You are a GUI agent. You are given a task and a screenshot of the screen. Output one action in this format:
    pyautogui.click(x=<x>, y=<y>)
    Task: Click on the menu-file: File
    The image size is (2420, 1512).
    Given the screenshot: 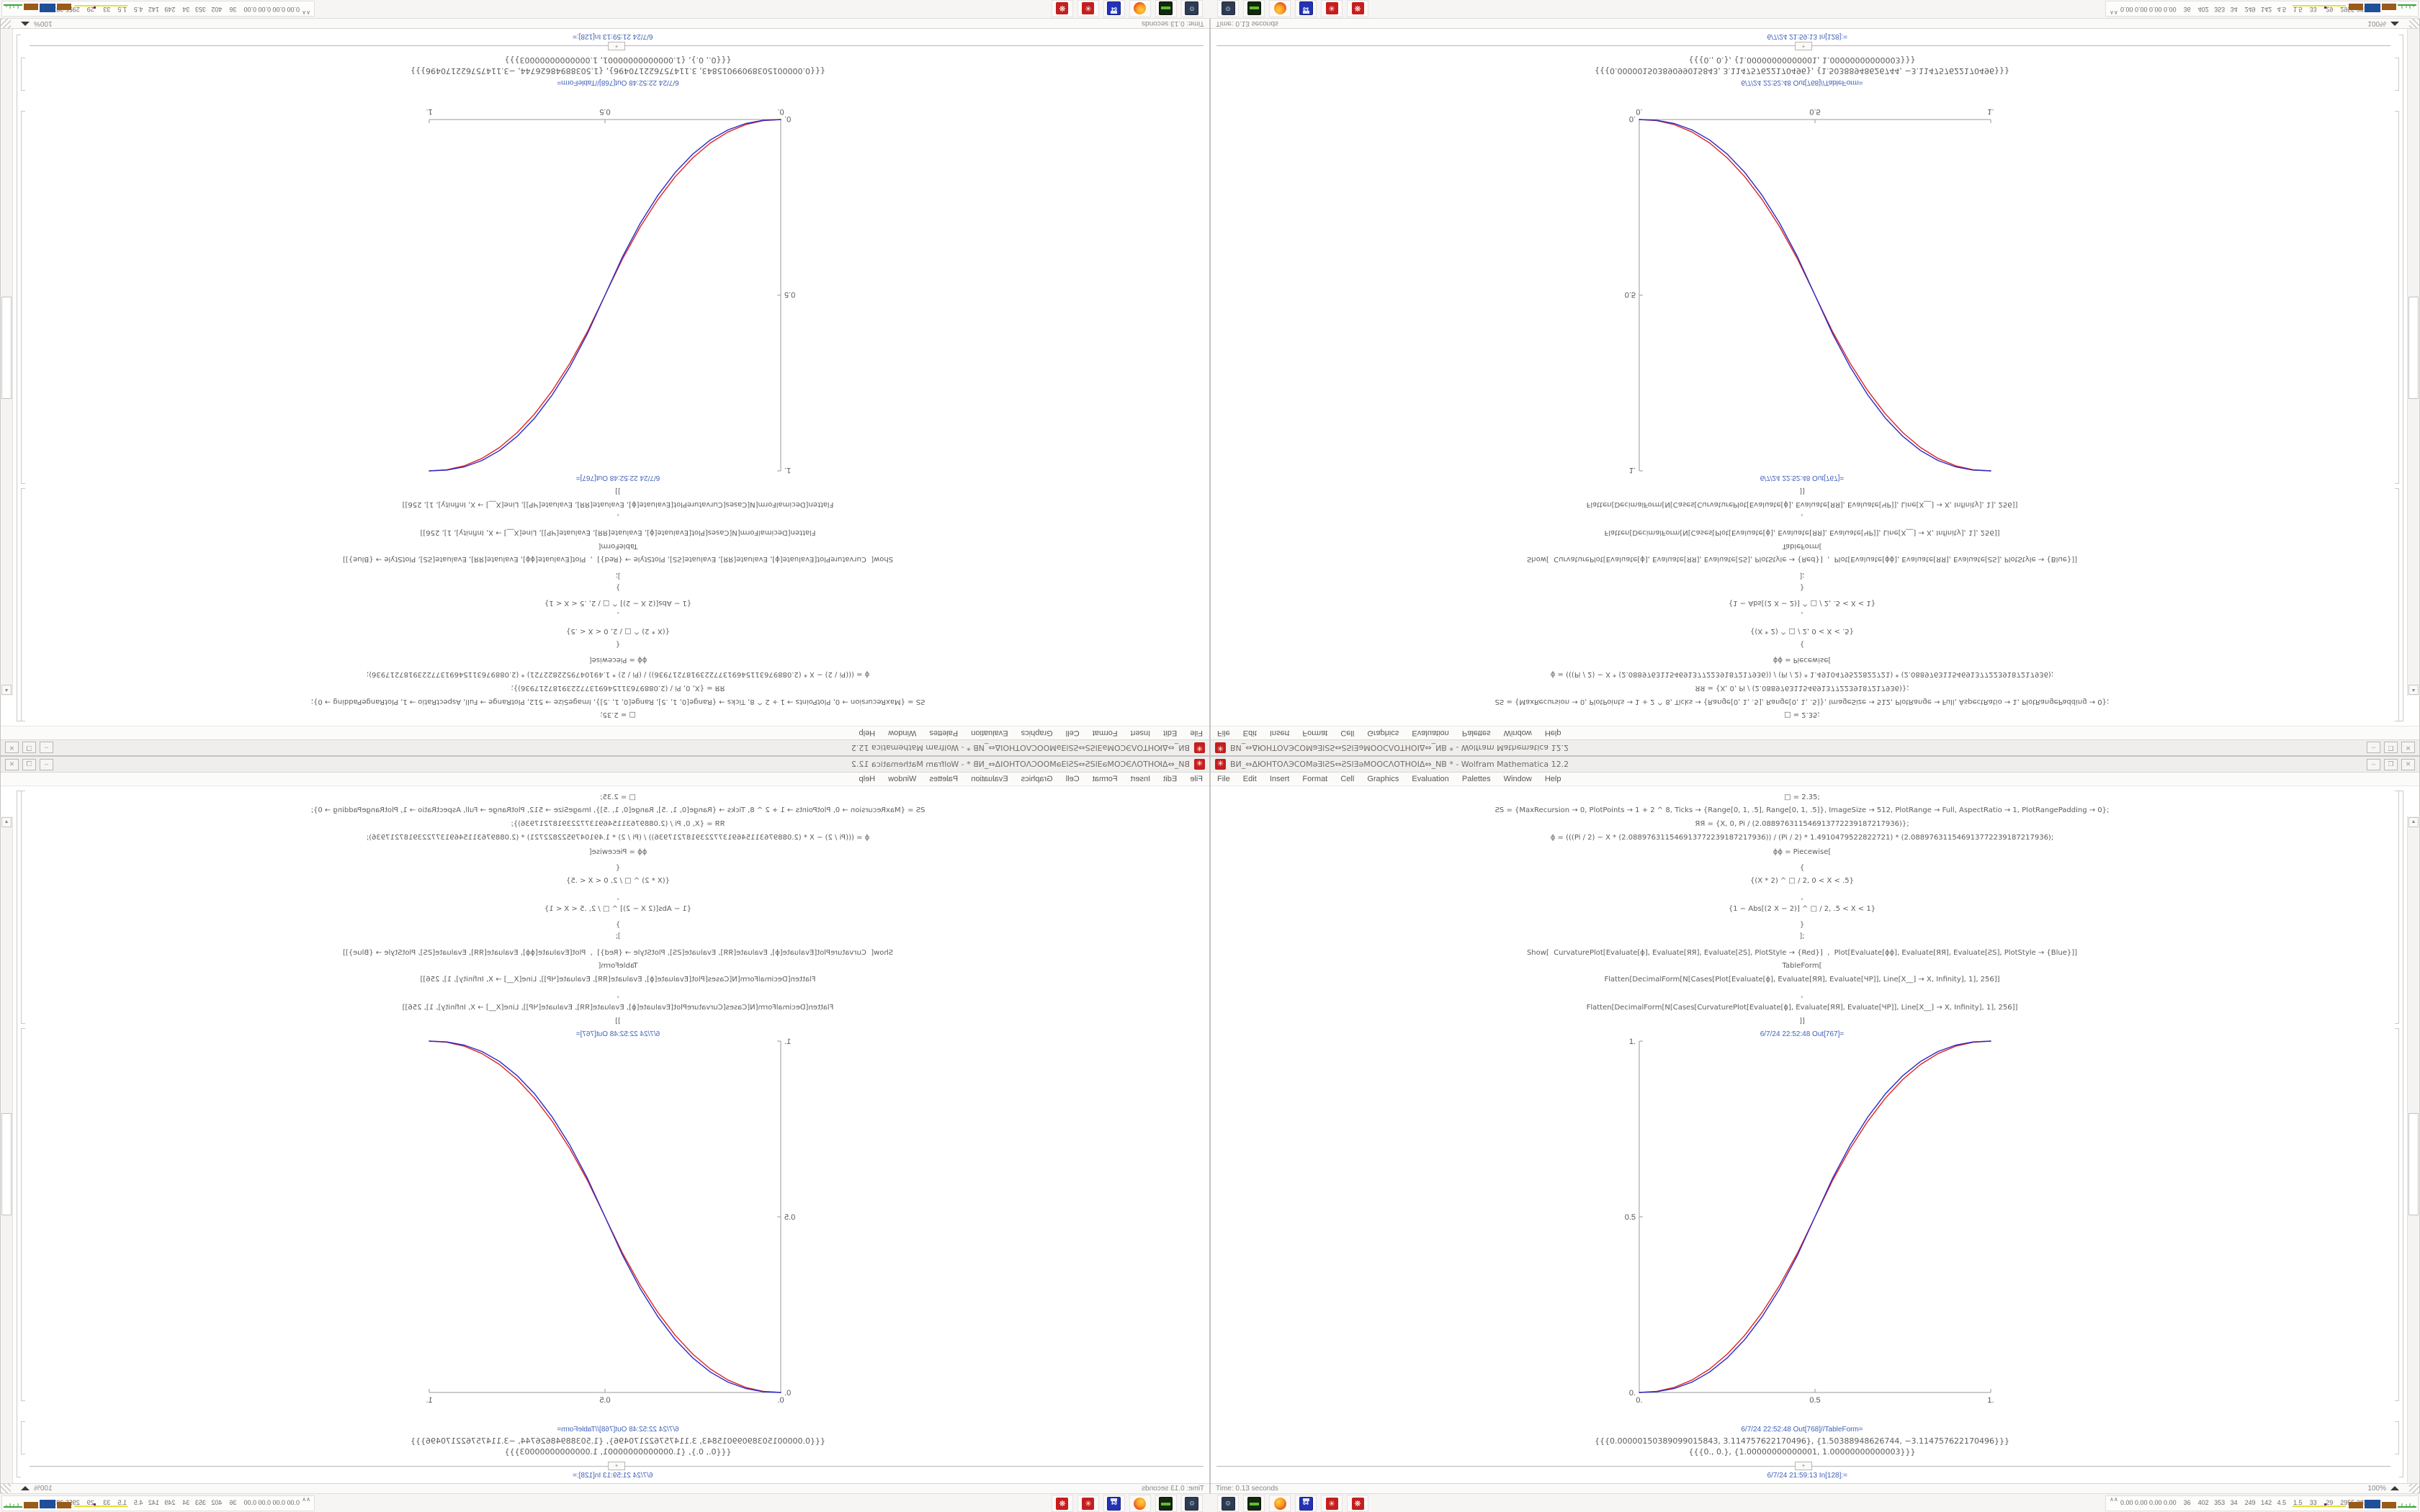 What is the action you would take?
    pyautogui.click(x=1196, y=779)
    